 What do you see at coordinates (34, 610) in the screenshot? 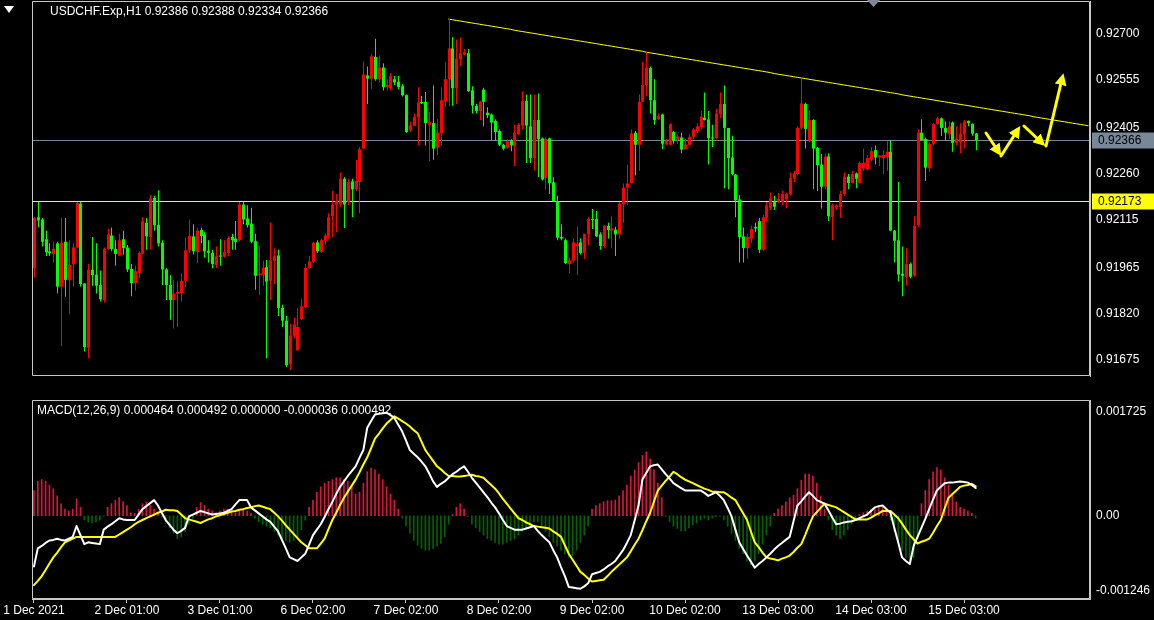
I see `x-tick-label: 1 Dec 2021` at bounding box center [34, 610].